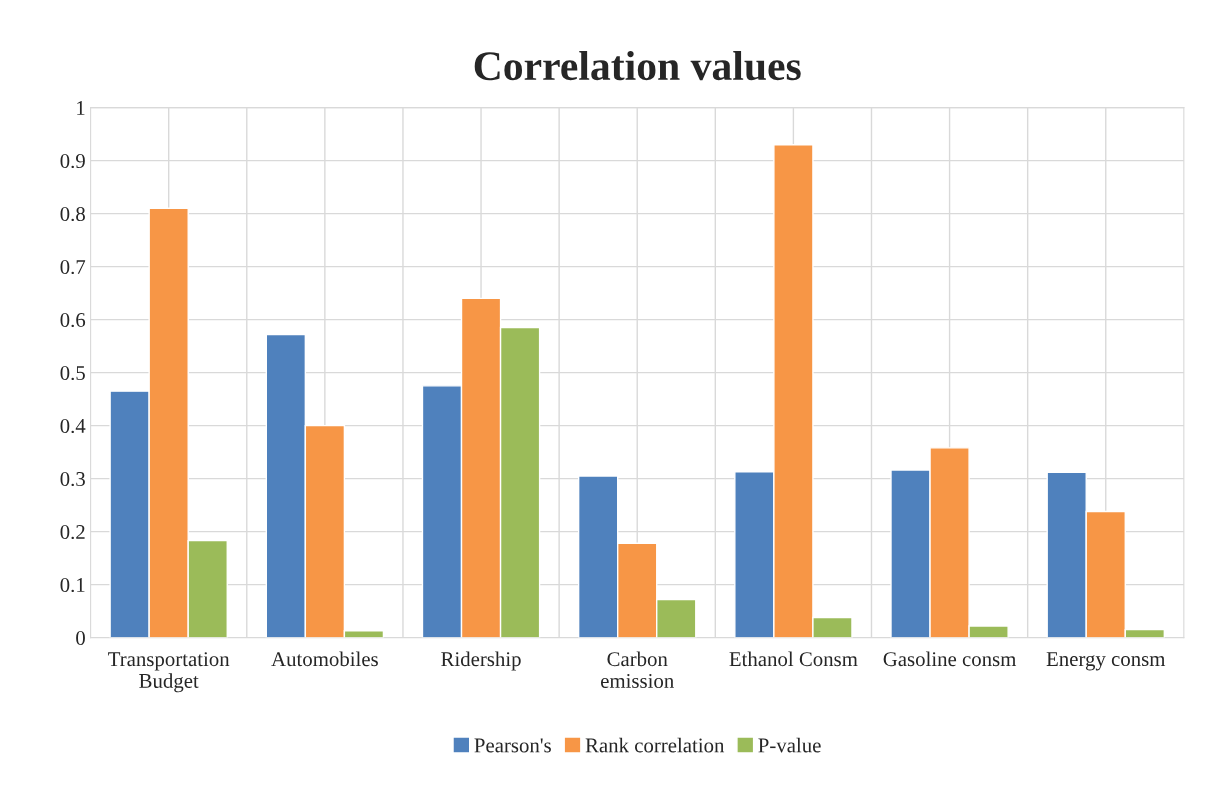 Image resolution: width=1208 pixels, height=797 pixels. What do you see at coordinates (73, 320) in the screenshot?
I see `y-tick-label: 0.6` at bounding box center [73, 320].